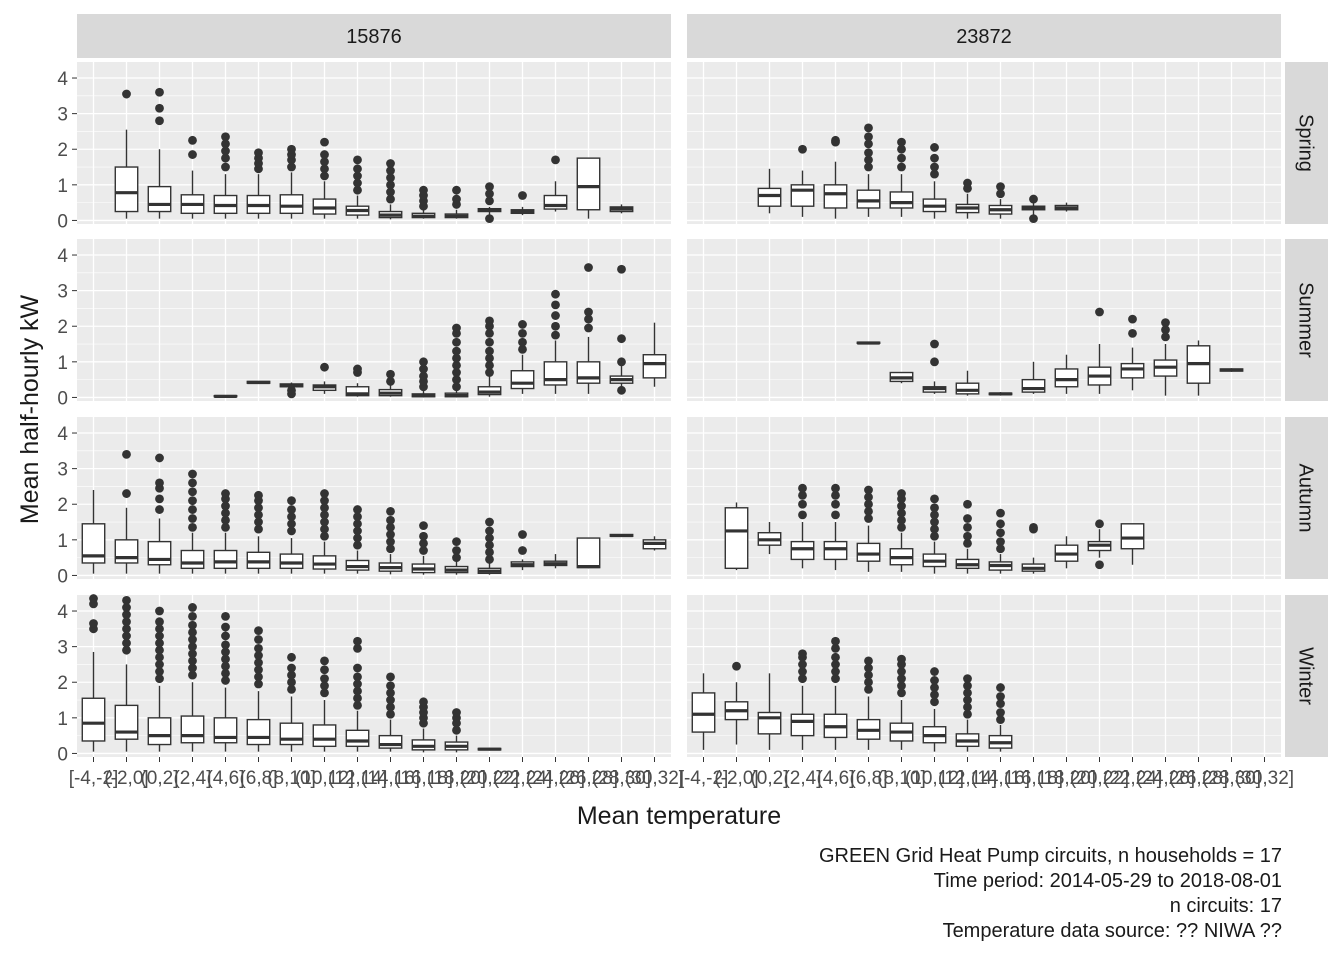  I want to click on caption-line-data-source: Temperature data source: ?? NIWA ??, so click(1112, 931).